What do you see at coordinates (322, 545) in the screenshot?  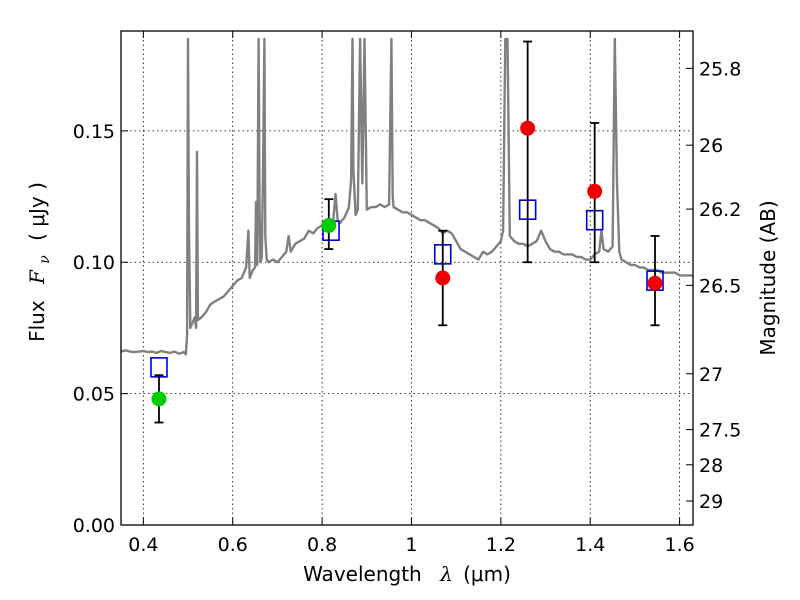 I see `x-tick-label: 0.8` at bounding box center [322, 545].